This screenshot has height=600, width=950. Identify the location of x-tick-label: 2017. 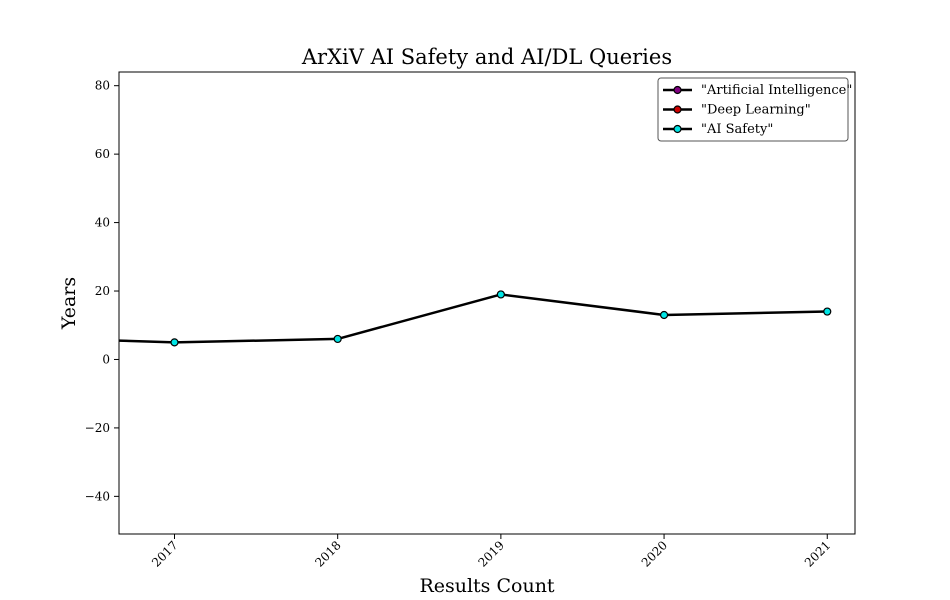
(164, 553).